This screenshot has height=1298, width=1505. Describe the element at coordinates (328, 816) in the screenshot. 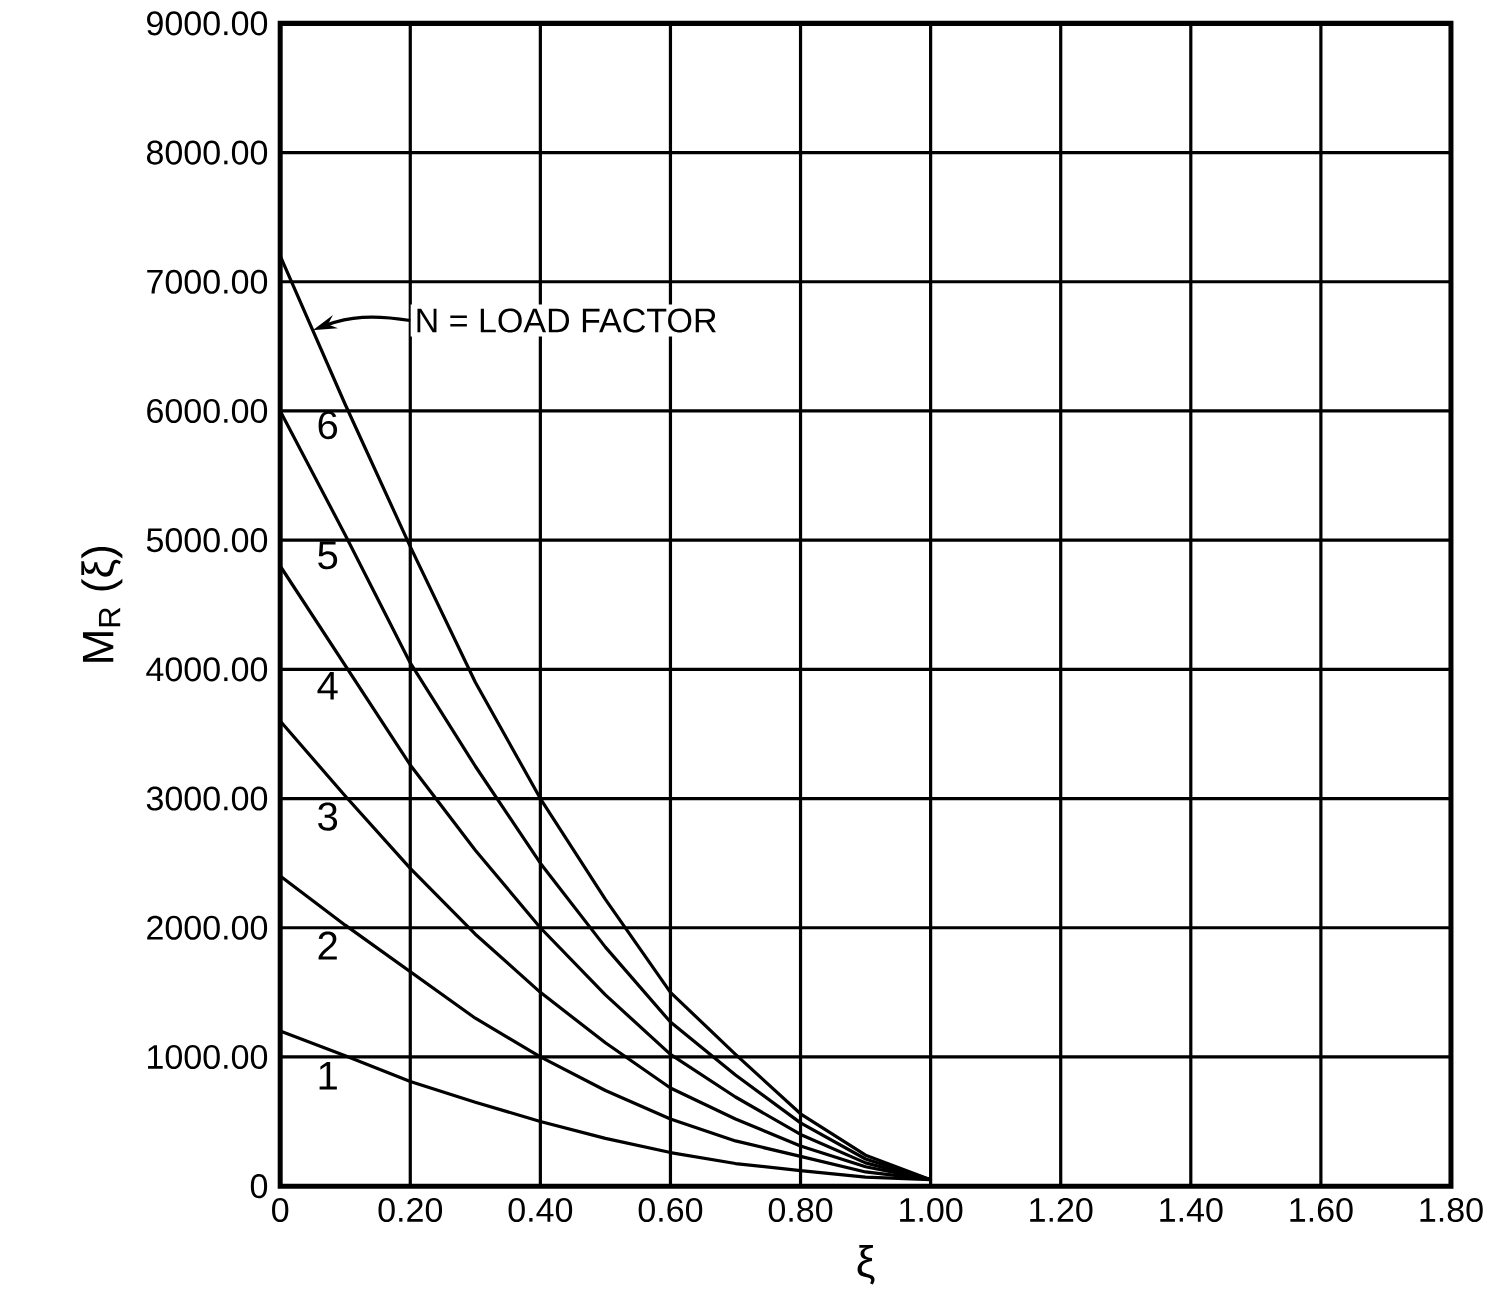

I see `series-label: 3` at that location.